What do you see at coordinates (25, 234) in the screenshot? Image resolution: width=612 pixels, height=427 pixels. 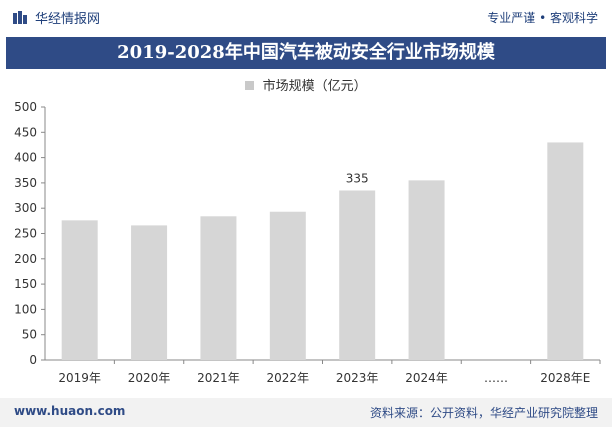 I see `y-tick-label: 250` at bounding box center [25, 234].